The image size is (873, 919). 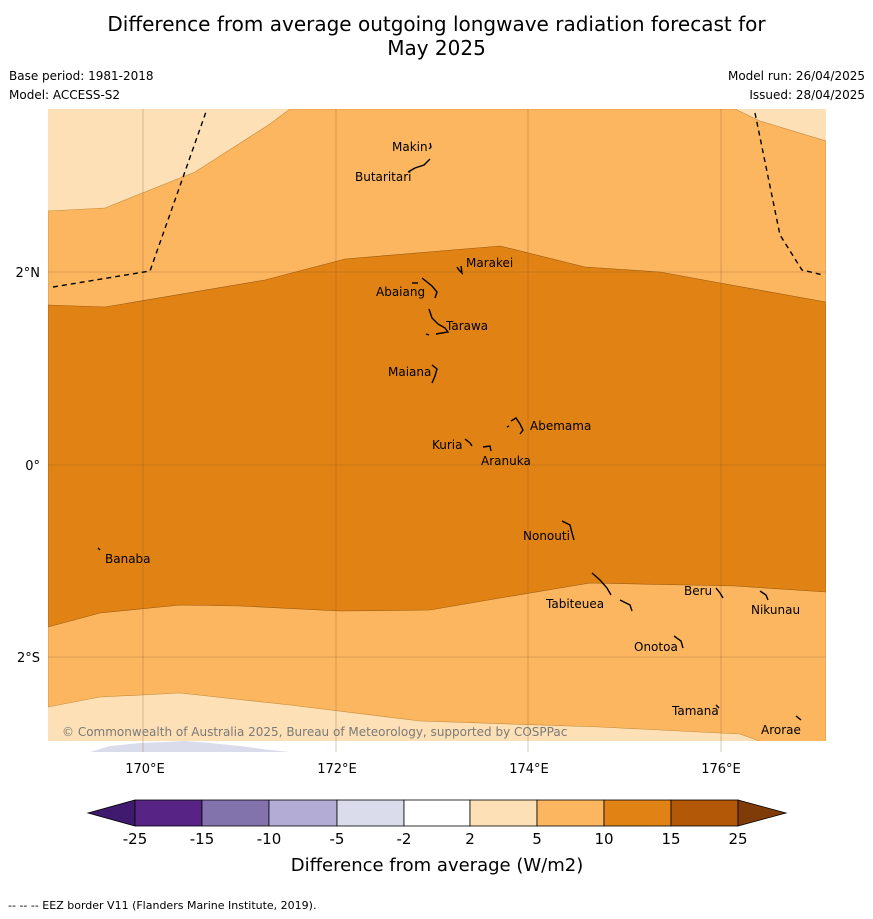 What do you see at coordinates (796, 86) in the screenshot?
I see `meta-right: Model run: 26/04/2025 Issued: 28/04/2025` at bounding box center [796, 86].